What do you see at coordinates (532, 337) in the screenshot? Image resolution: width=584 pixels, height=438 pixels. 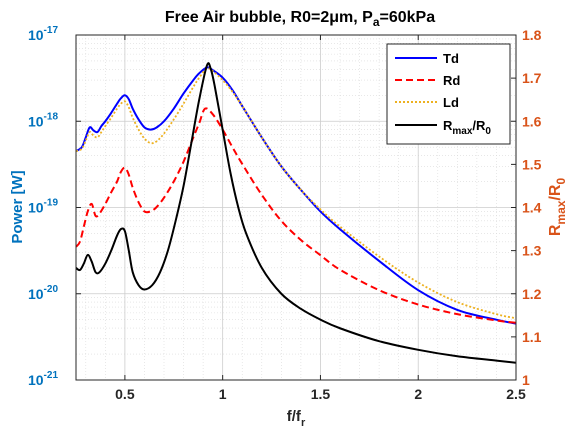 I see `y-right-tick-label: 1.1` at bounding box center [532, 337].